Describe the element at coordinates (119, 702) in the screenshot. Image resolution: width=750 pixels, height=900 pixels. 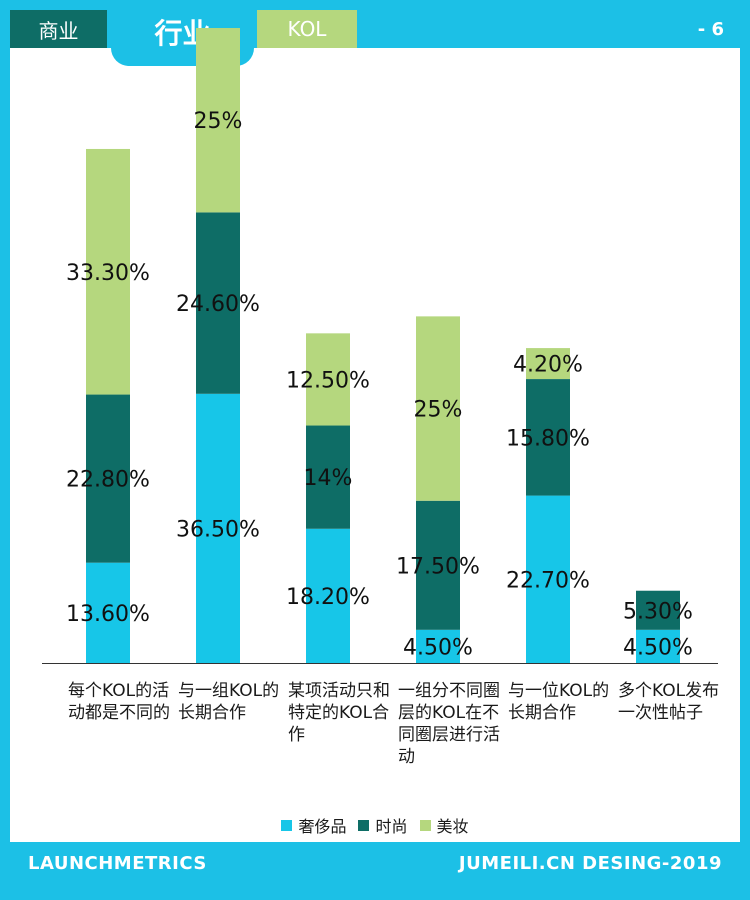
I see `category-label-1: 每个KOL的活动都是不同的` at that location.